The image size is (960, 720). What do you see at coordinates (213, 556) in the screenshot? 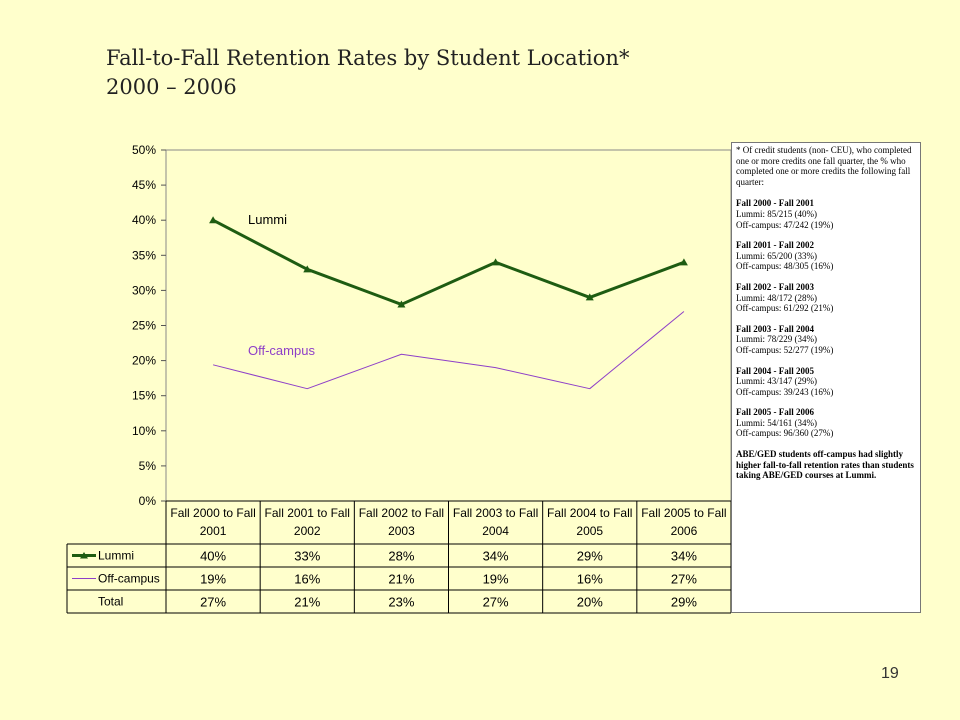
I see `table-cell: 40%` at bounding box center [213, 556].